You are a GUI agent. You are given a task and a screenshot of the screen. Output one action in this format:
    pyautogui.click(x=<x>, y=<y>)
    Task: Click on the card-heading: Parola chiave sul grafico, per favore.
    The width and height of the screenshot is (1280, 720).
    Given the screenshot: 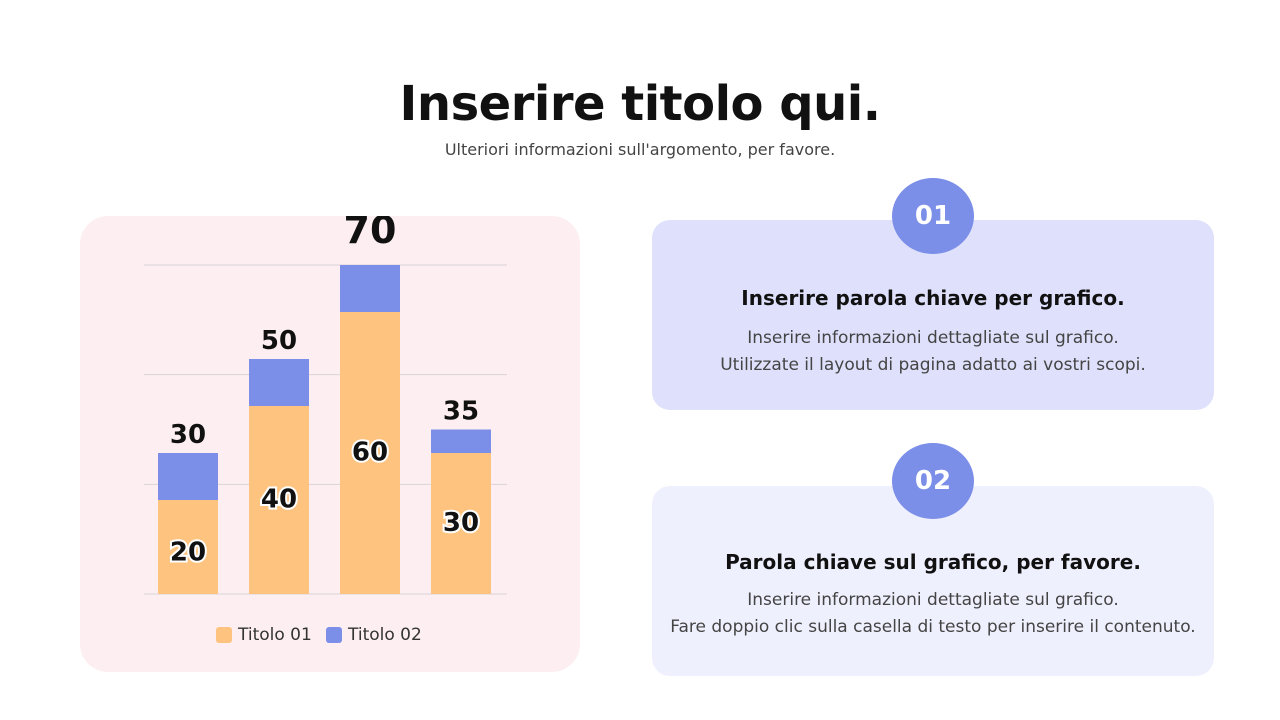 What is the action you would take?
    pyautogui.click(x=933, y=562)
    